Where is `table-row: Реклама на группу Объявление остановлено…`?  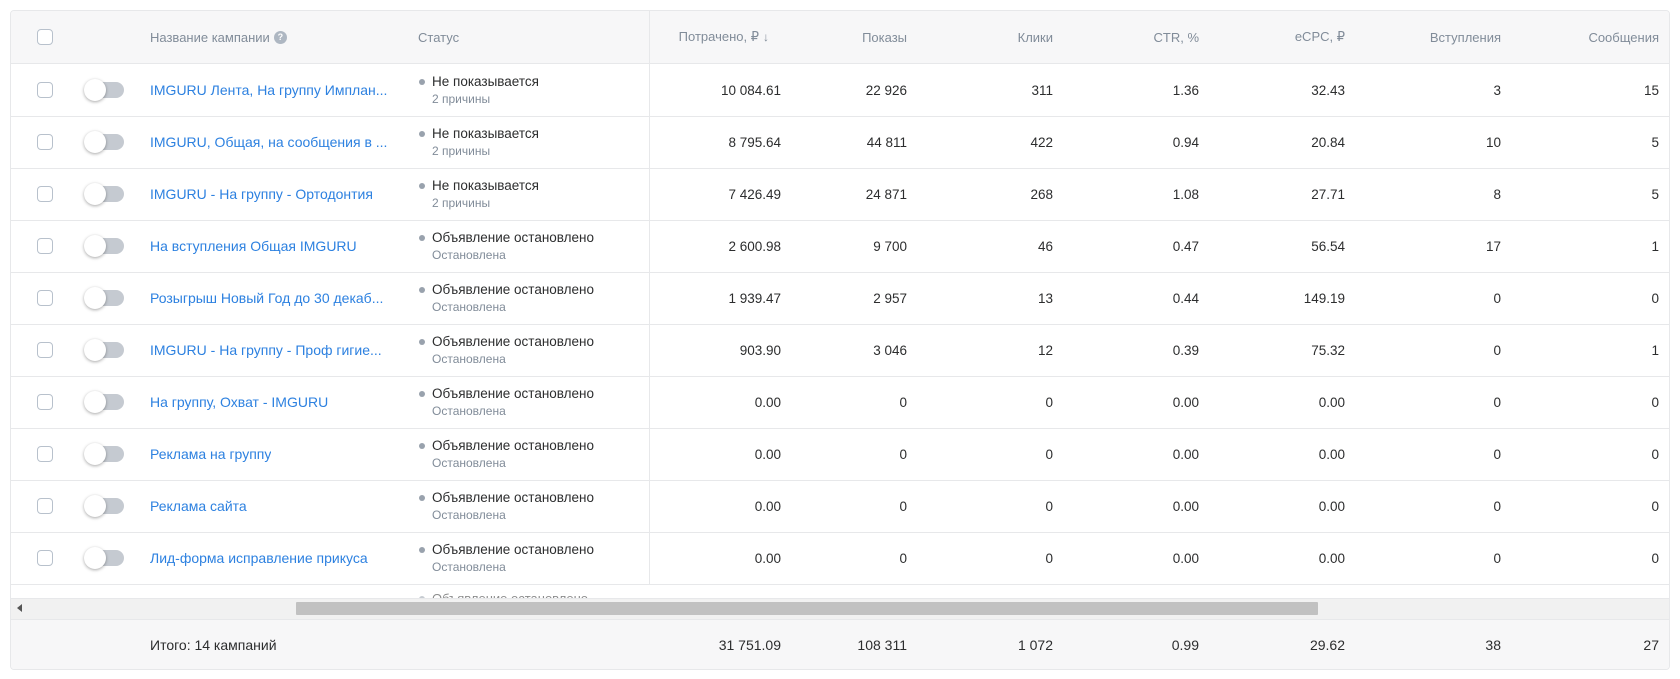 table-row: Реклама на группу Объявление остановлено… is located at coordinates (840, 454).